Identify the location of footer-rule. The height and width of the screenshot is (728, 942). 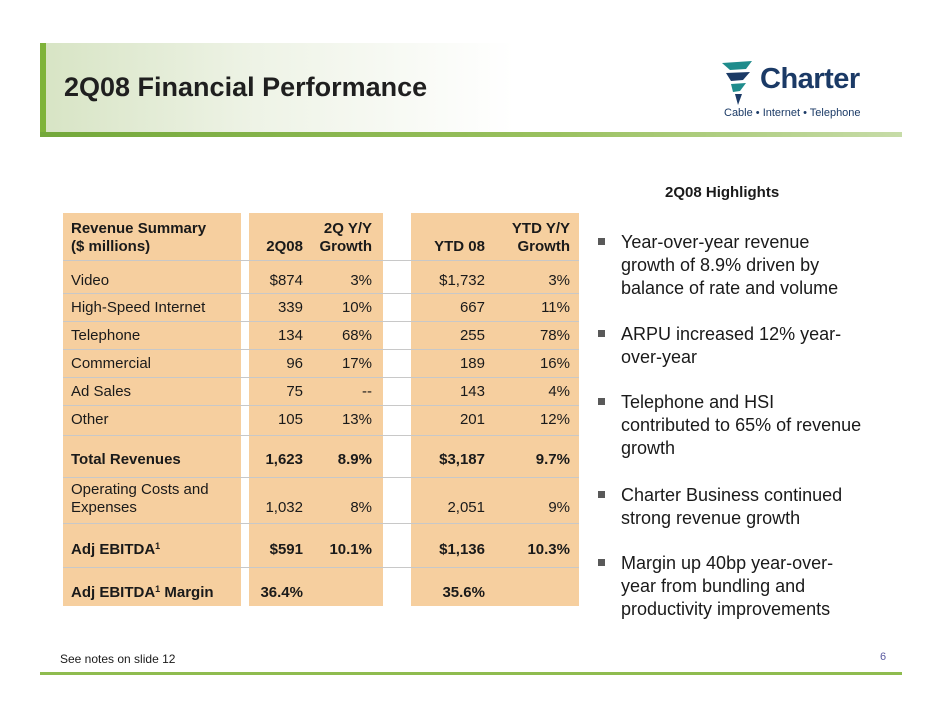
(471, 673).